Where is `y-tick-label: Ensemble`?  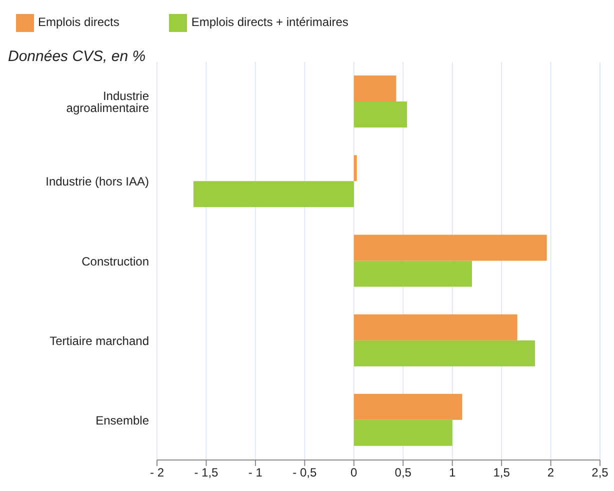 y-tick-label: Ensemble is located at coordinates (123, 420).